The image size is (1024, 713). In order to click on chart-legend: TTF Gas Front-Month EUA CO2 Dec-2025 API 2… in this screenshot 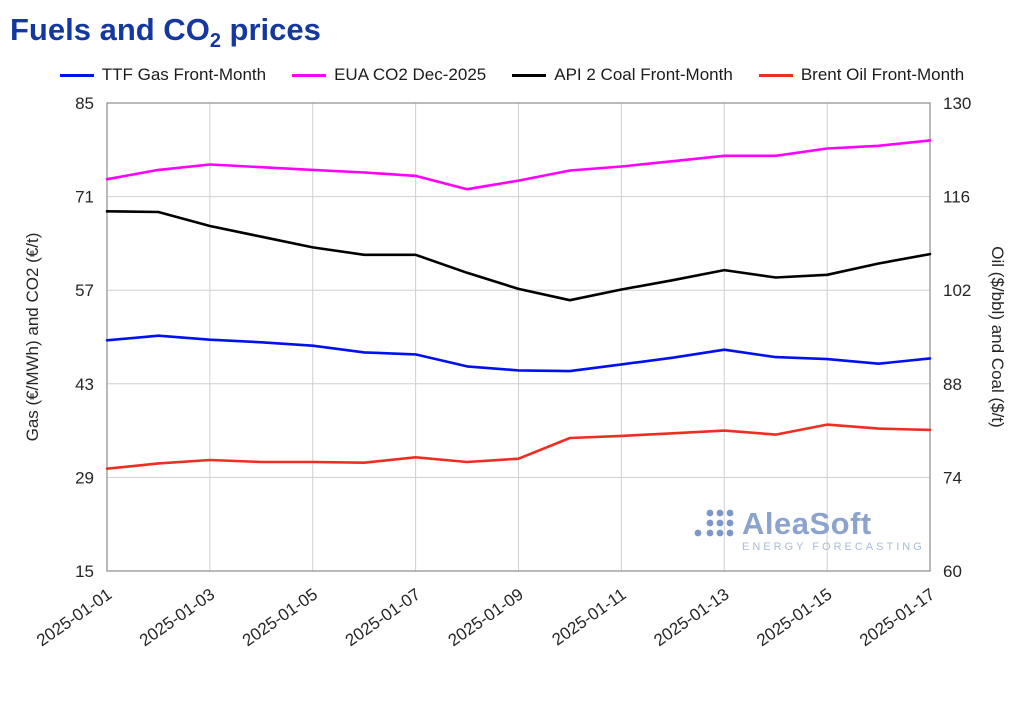, I will do `click(512, 75)`.